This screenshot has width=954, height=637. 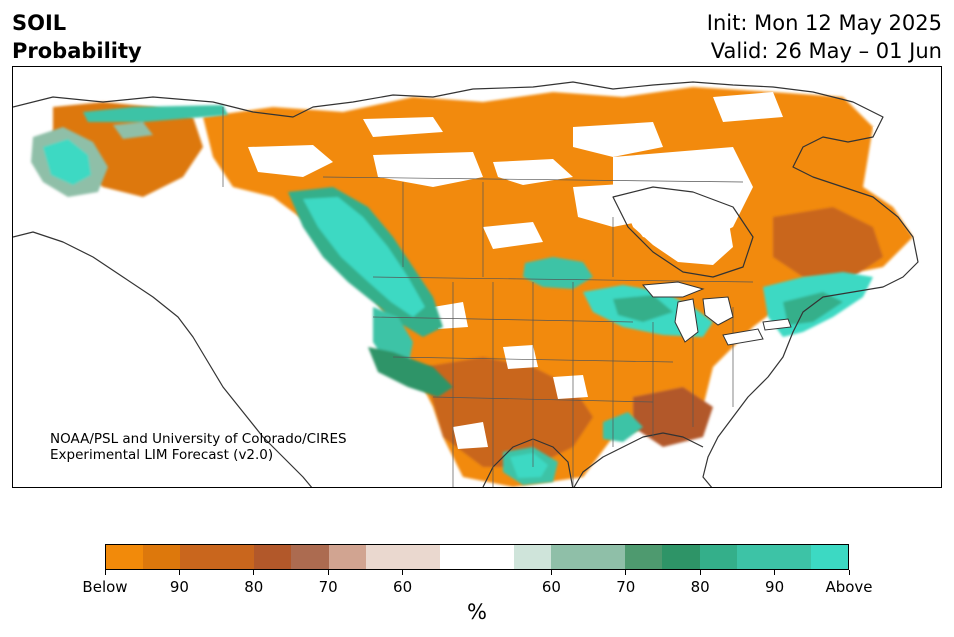 What do you see at coordinates (105, 587) in the screenshot?
I see `colorbar-tick-label: Below` at bounding box center [105, 587].